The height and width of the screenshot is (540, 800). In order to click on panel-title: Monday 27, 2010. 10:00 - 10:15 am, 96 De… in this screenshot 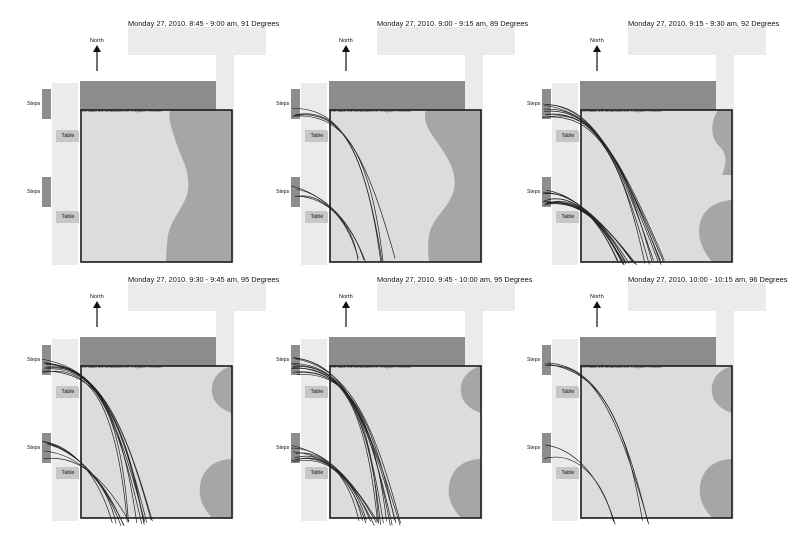, I will do `click(708, 279)`.